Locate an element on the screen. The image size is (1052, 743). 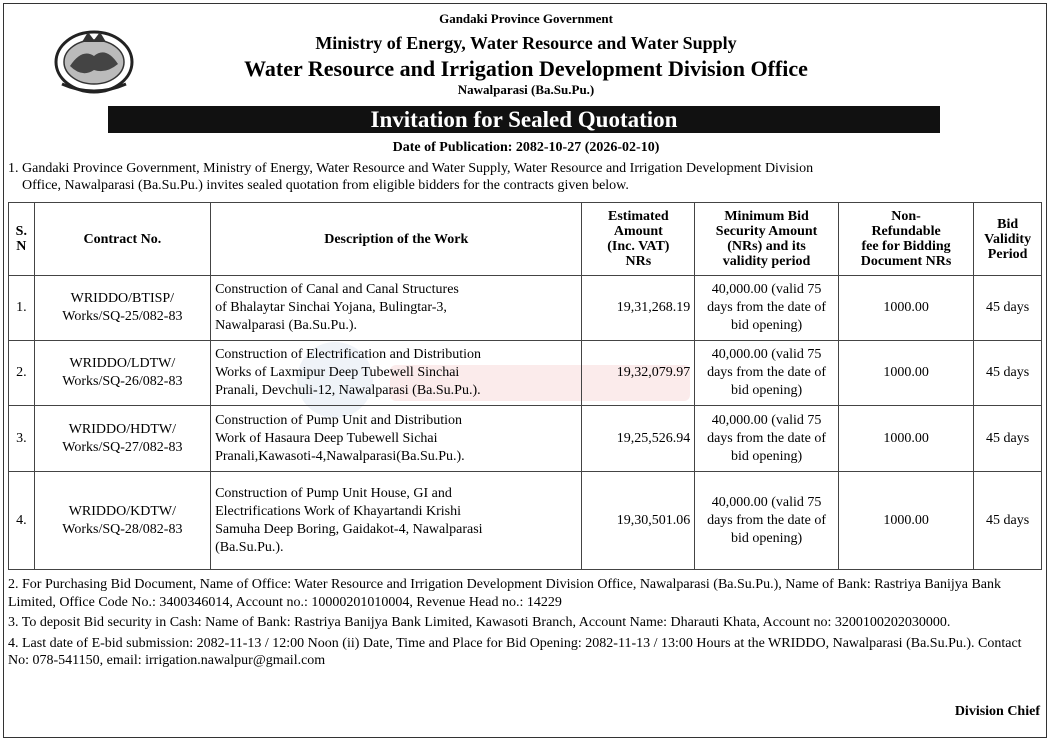
row-sn: 1. is located at coordinates (21, 308).